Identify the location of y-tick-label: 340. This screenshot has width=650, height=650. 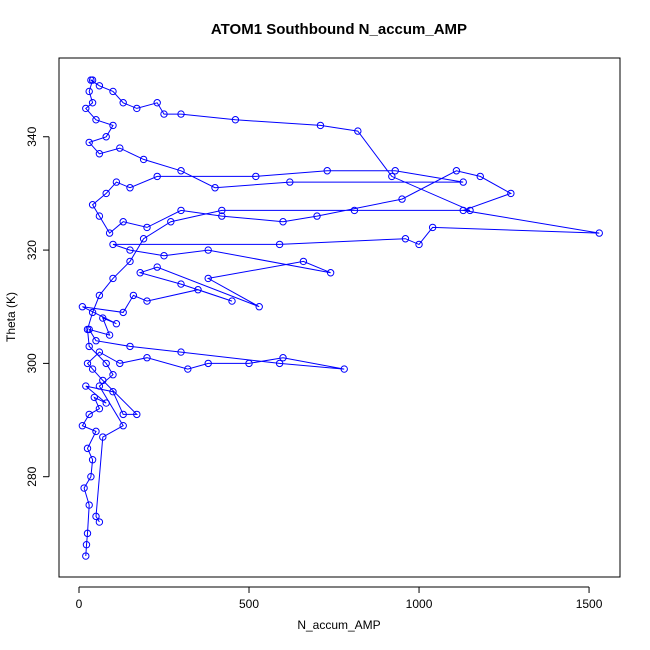
(32, 136).